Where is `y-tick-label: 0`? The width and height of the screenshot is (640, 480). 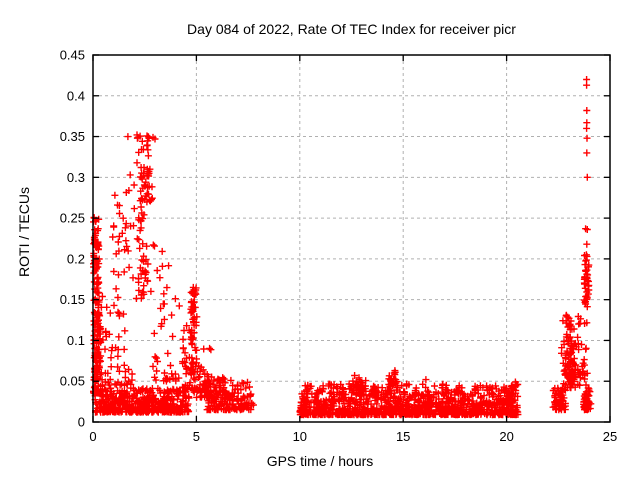 y-tick-label: 0 is located at coordinates (81, 422).